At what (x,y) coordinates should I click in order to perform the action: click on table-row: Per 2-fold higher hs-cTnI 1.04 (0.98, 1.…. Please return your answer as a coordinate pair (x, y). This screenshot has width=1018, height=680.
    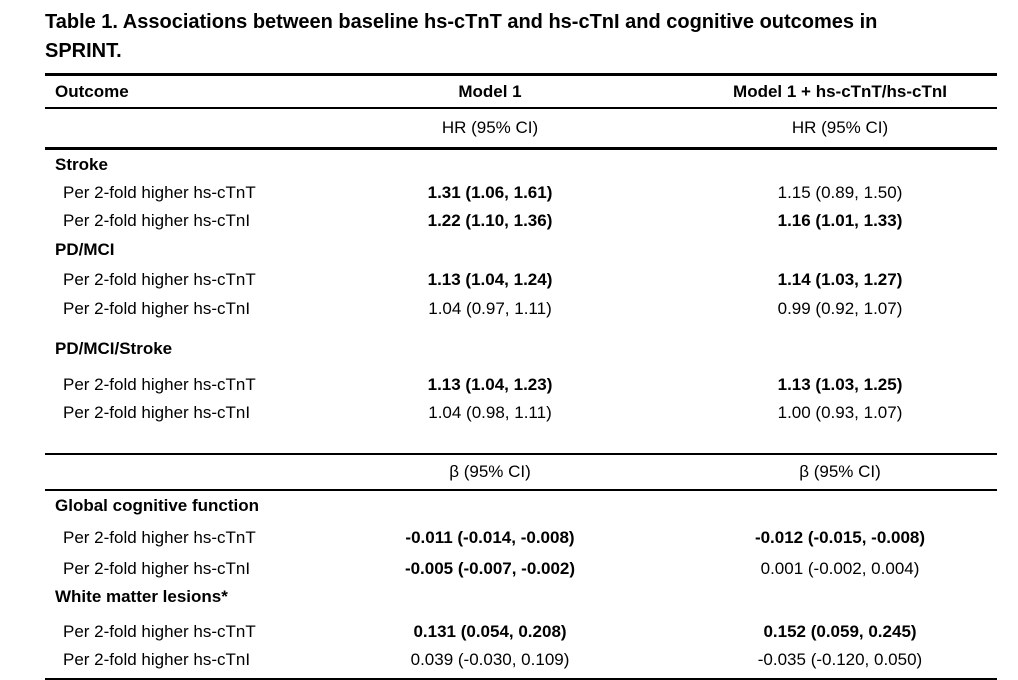
    Looking at the image, I should click on (521, 413).